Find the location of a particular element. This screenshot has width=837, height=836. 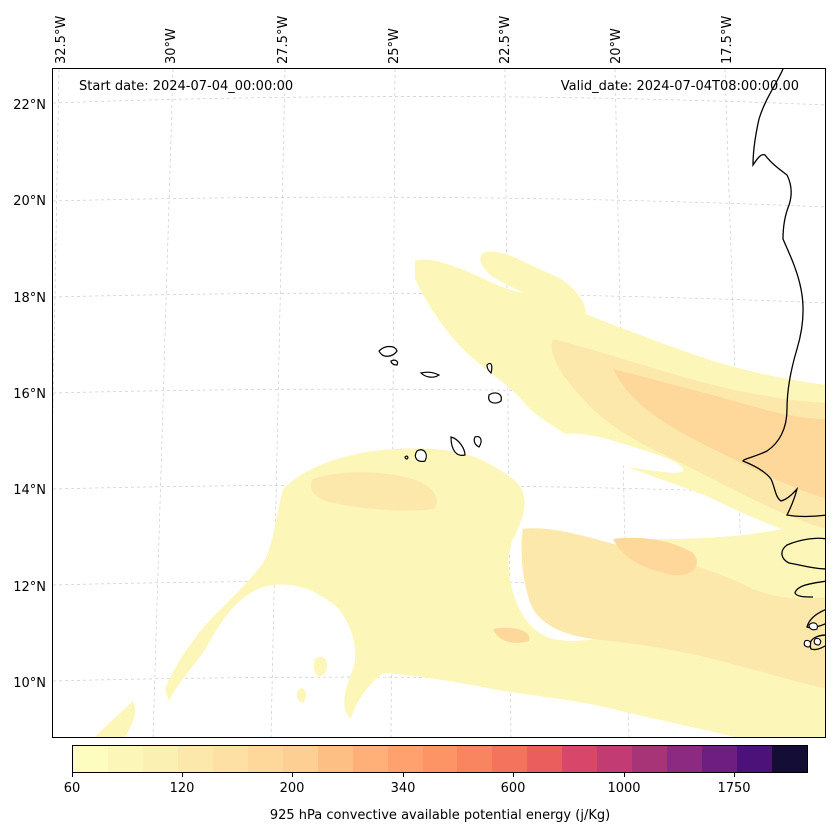

island-brava is located at coordinates (406, 457).